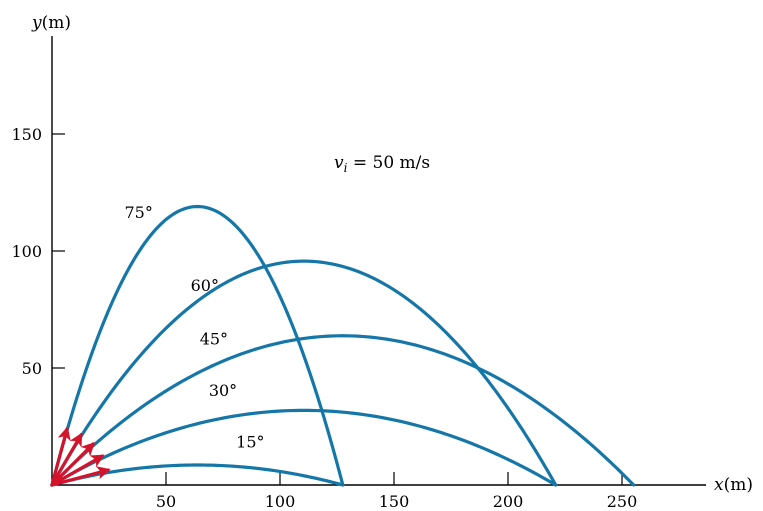  I want to click on velocity-arrow-15deg, so click(80, 476).